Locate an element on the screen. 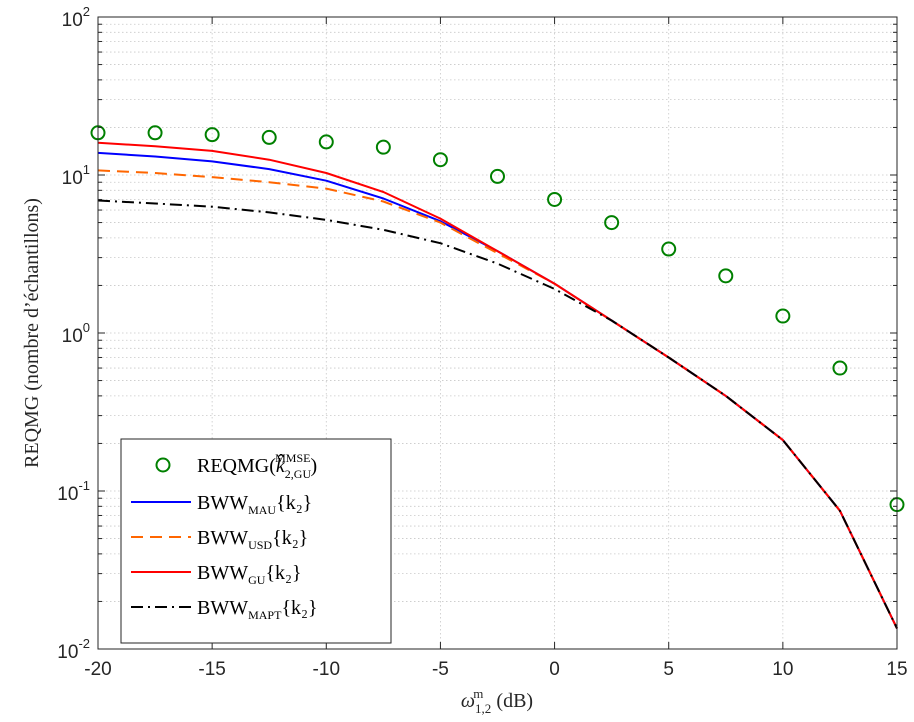  y-axis-label: REQMG (nombre d’échantillons) is located at coordinates (32, 333).